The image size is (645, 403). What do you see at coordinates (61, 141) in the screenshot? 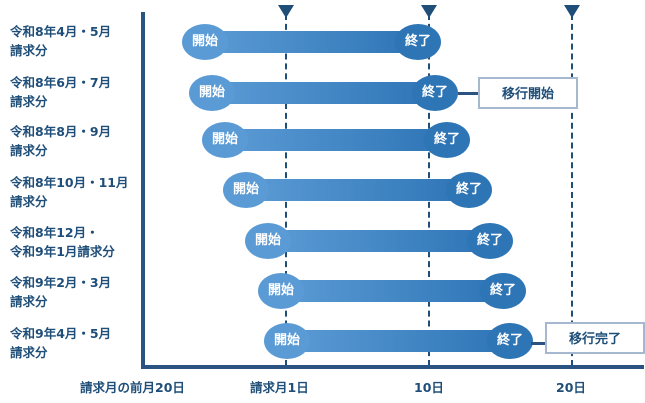
I see `row-label-3: 令和8年8月・9月 請求分` at bounding box center [61, 141].